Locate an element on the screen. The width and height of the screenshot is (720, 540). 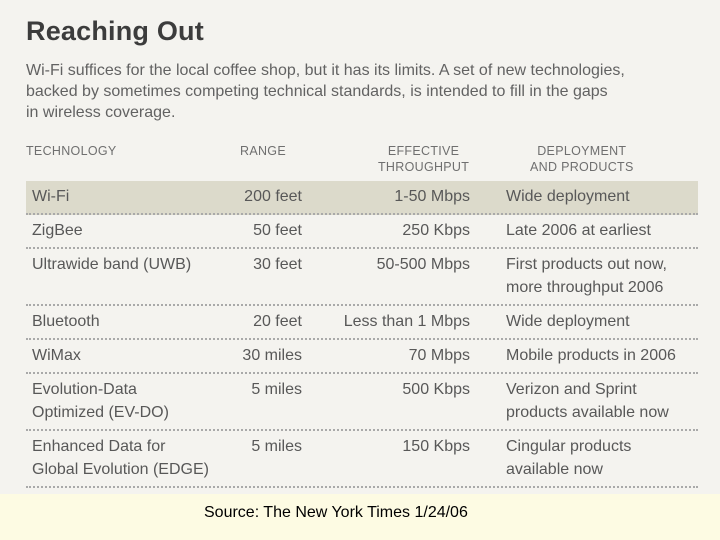
header-label: TECHNOLOGY is located at coordinates (71, 151).